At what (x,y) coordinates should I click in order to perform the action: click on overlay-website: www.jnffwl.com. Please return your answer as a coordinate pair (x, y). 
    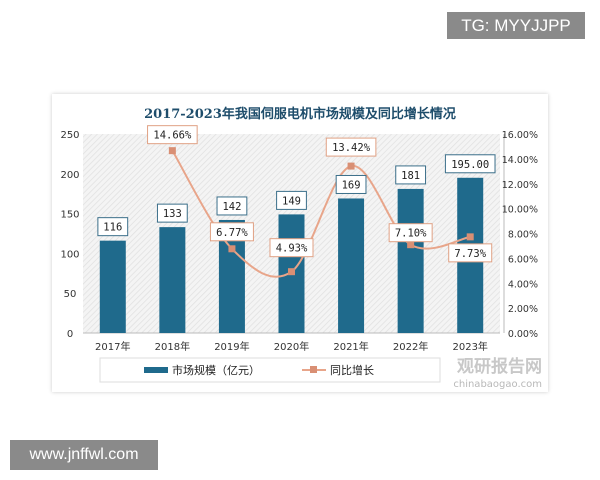
    Looking at the image, I should click on (84, 455).